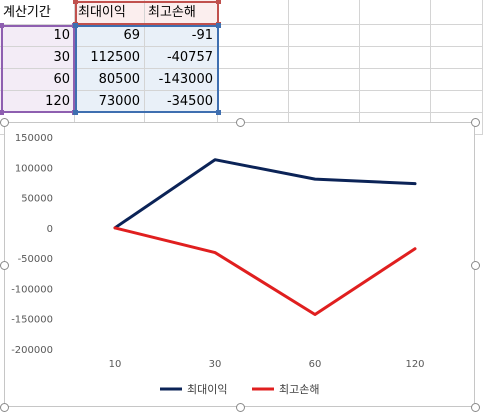  What do you see at coordinates (315, 364) in the screenshot?
I see `x-tick-label: 60` at bounding box center [315, 364].